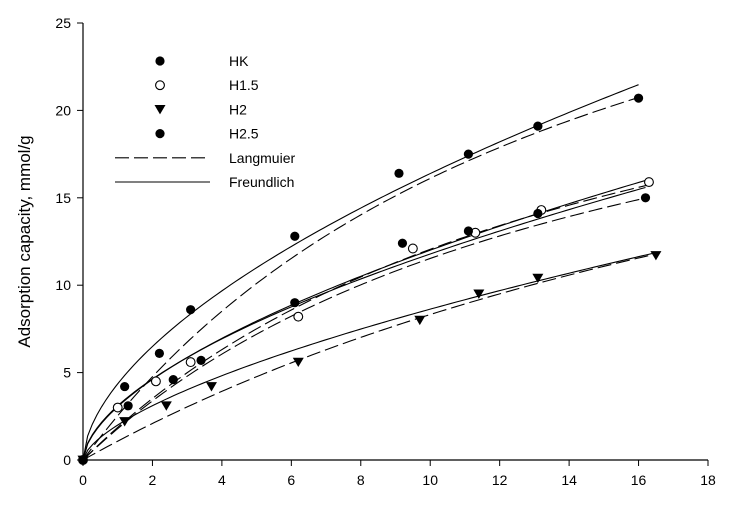 The image size is (731, 515). Describe the element at coordinates (291, 480) in the screenshot. I see `x-tick-label: 6` at that location.